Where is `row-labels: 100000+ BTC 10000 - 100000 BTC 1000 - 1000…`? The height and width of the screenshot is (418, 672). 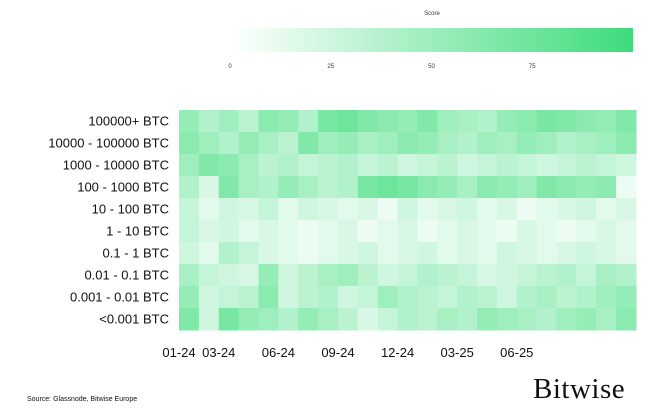 row-labels: 100000+ BTC 10000 - 100000 BTC 1000 - 1000… is located at coordinates (108, 220).